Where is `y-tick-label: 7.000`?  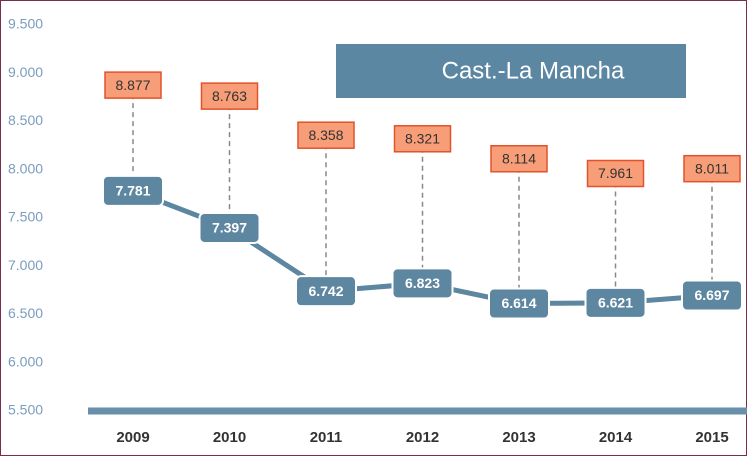 y-tick-label: 7.000 is located at coordinates (25, 265).